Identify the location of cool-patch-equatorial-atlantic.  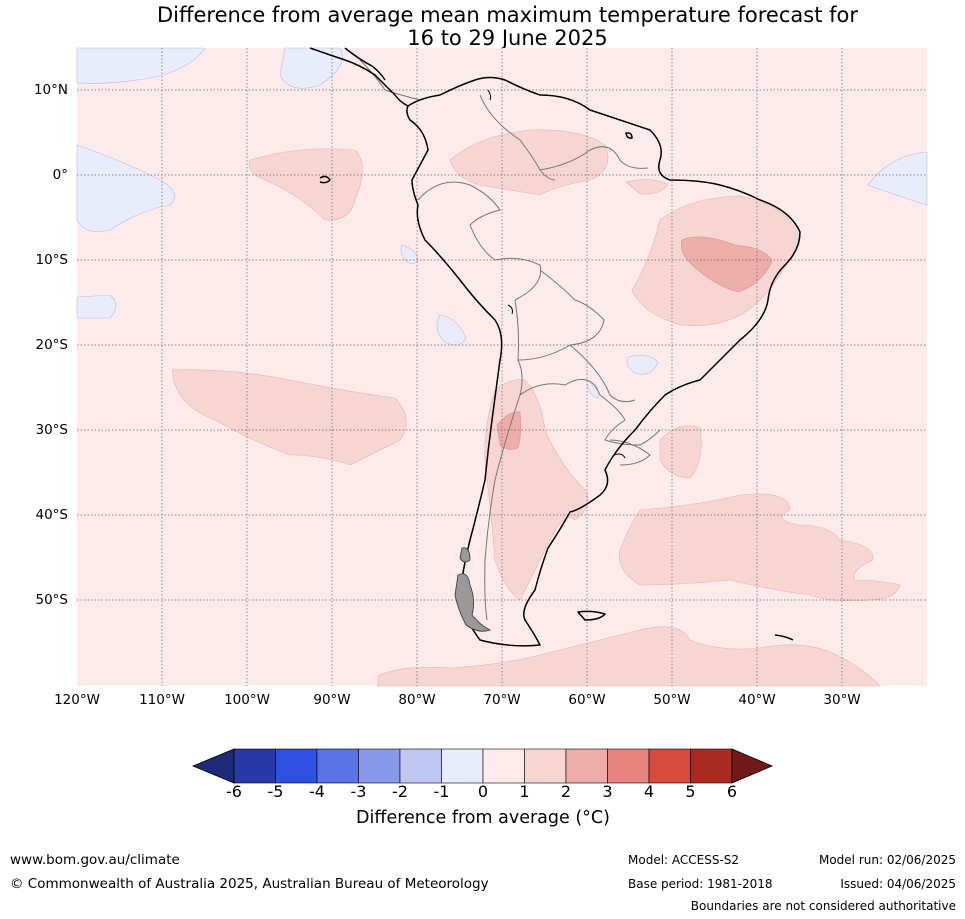
(897, 178).